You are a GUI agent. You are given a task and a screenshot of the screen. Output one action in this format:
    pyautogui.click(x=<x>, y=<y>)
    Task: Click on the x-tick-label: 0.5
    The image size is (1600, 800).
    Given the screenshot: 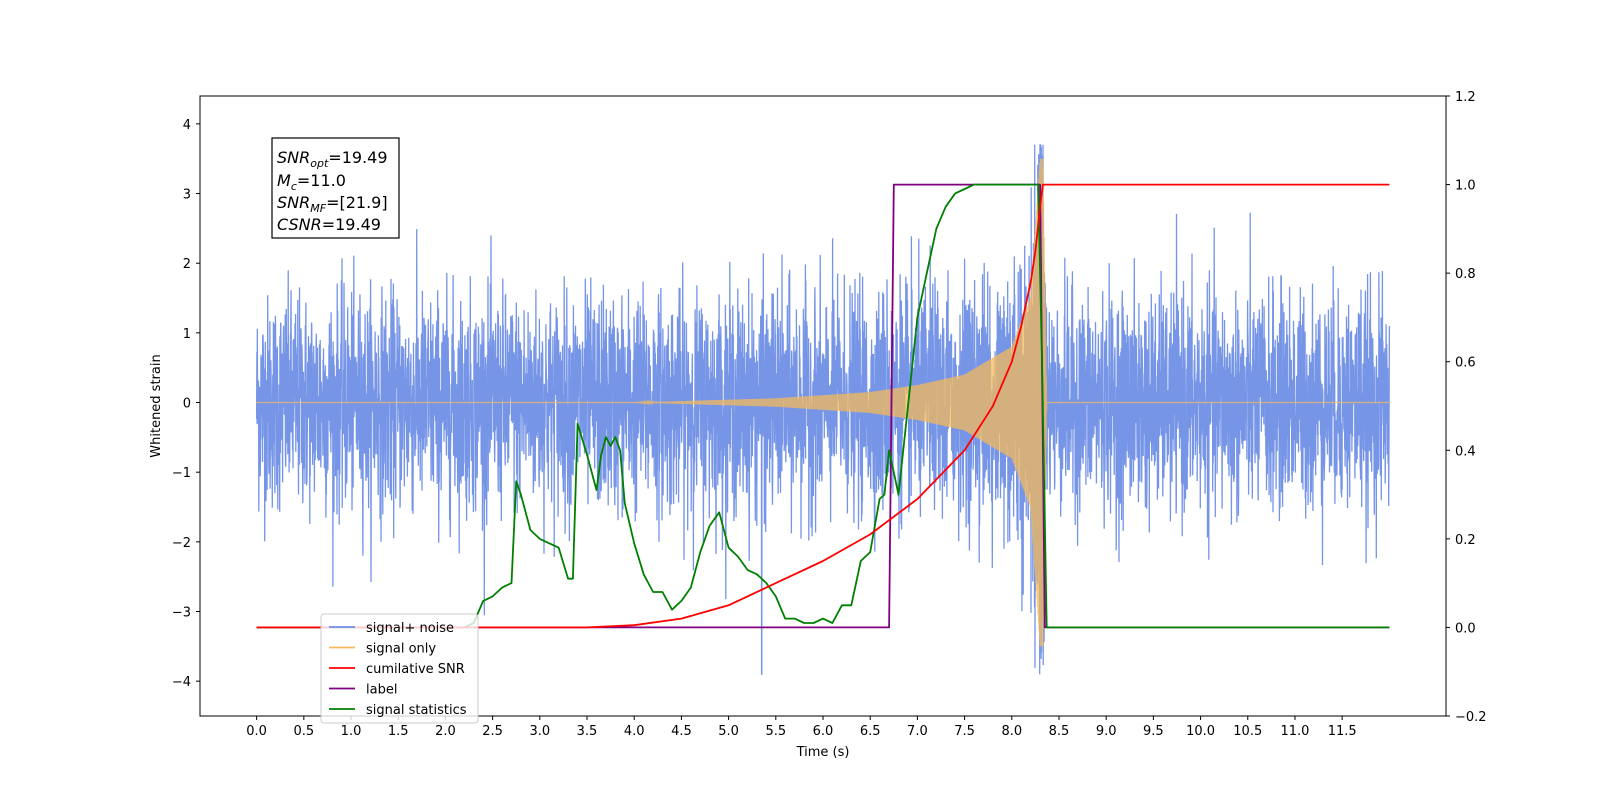 What is the action you would take?
    pyautogui.click(x=303, y=731)
    